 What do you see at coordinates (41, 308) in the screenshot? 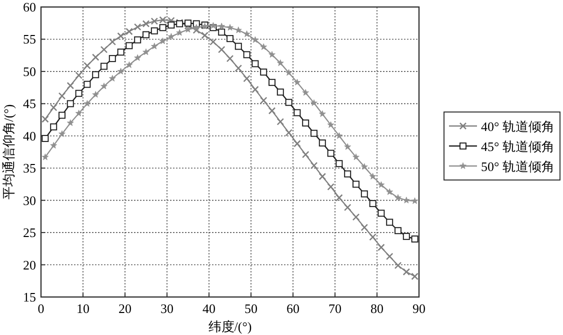
I see `x-tick-label: 0` at bounding box center [41, 308].